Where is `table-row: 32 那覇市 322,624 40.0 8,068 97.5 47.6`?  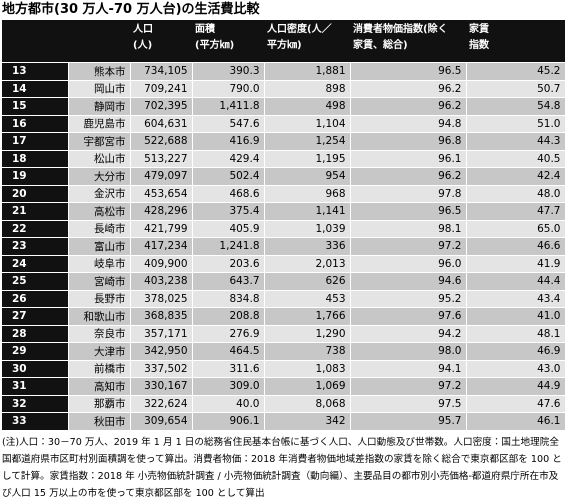
table-row: 32 那覇市 322,624 40.0 8,068 97.5 47.6 is located at coordinates (284, 404).